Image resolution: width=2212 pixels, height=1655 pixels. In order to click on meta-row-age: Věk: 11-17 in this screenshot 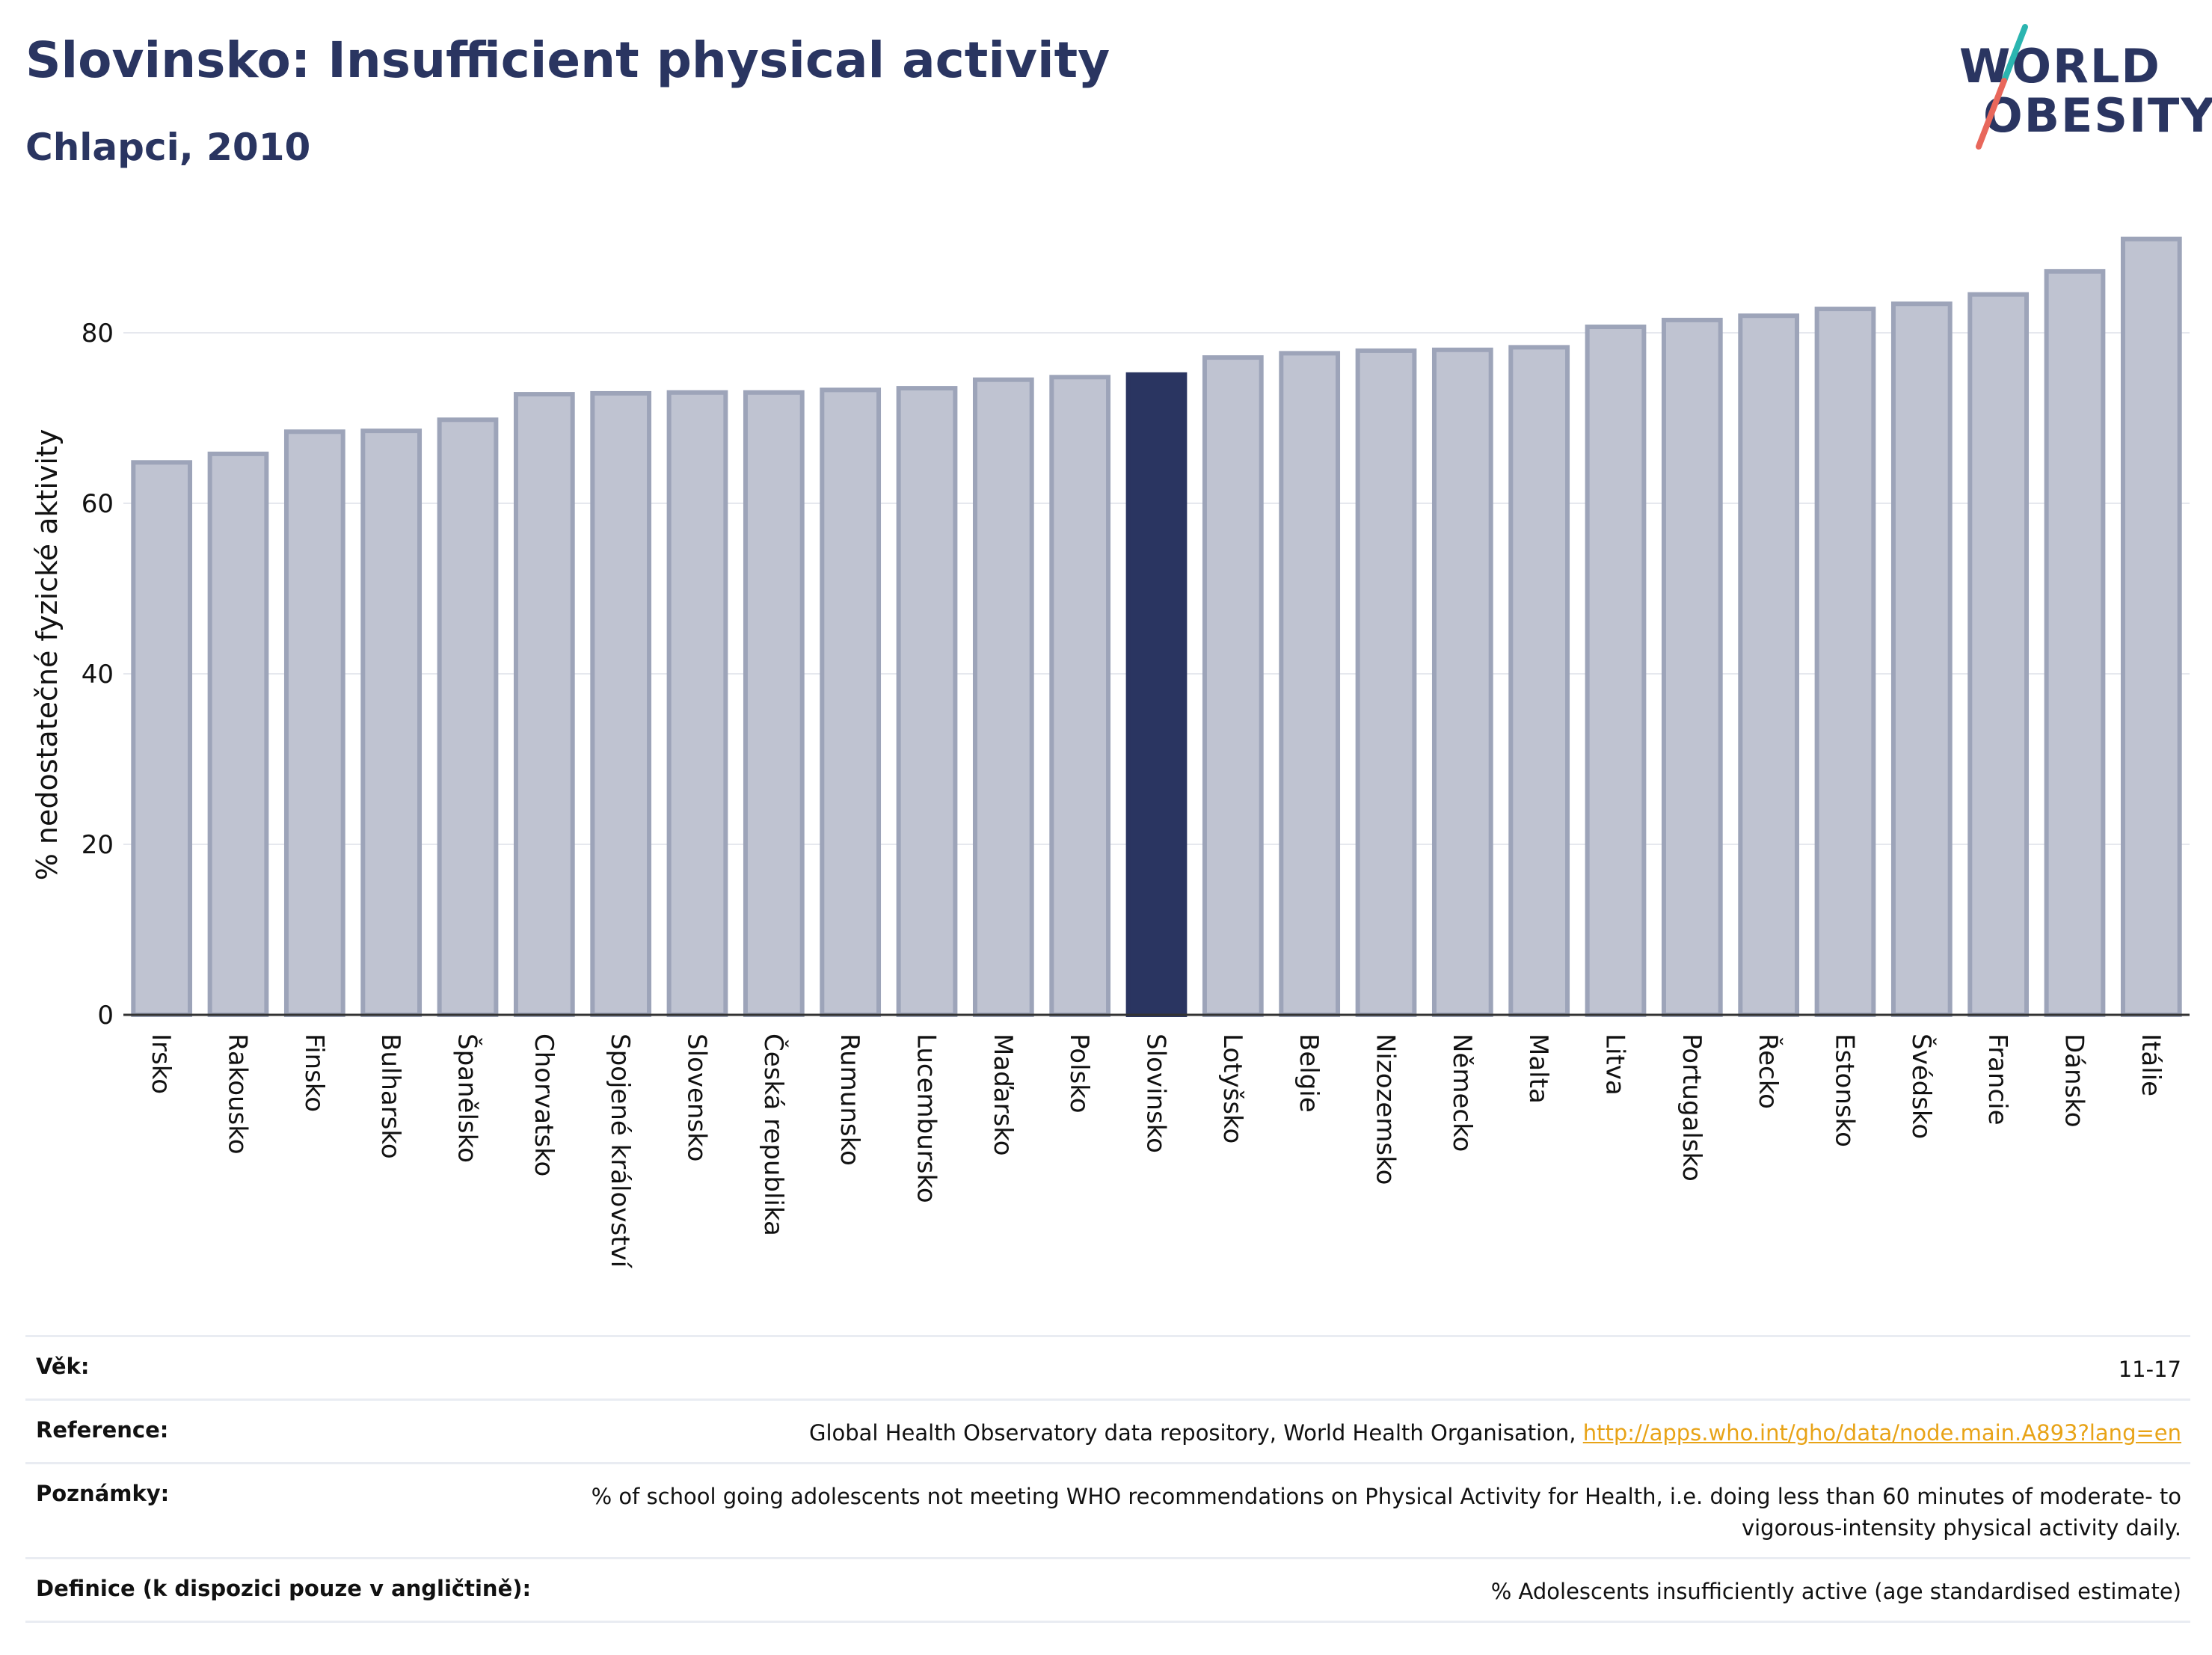, I will do `click(1107, 1366)`.